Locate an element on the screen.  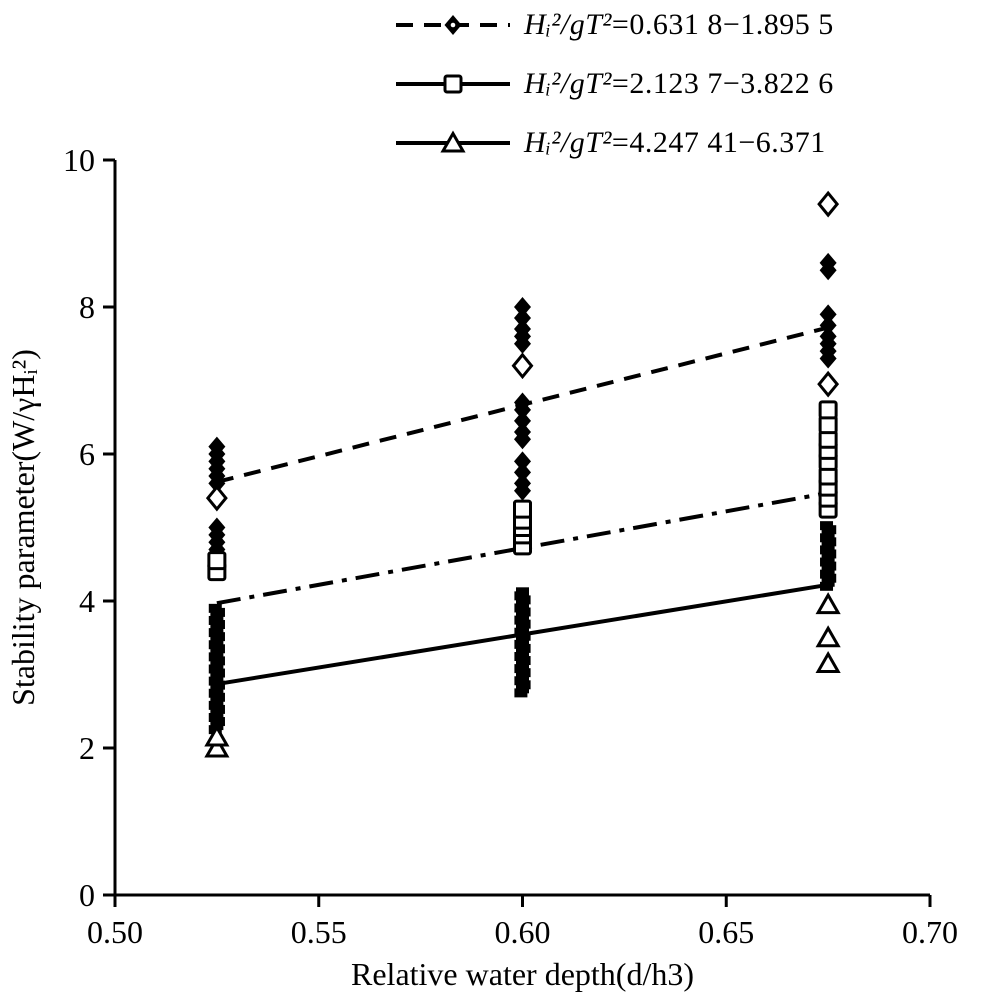
svg-text: 0 is located at coordinates (87, 895).